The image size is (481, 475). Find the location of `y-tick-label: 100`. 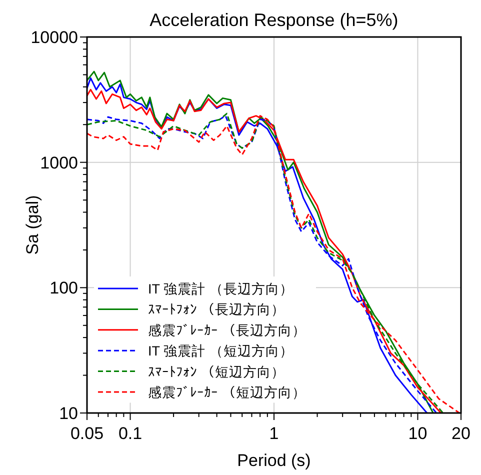

y-tick-label: 100 is located at coordinates (64, 288).